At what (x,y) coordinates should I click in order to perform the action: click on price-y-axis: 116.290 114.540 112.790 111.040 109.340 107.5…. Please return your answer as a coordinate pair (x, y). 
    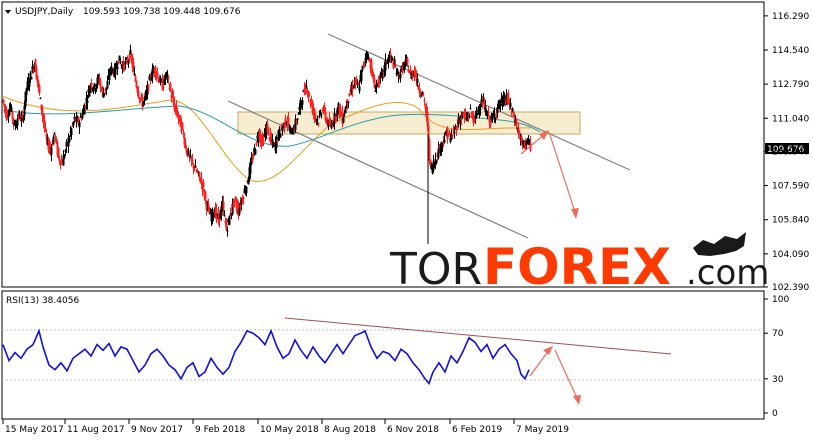
    Looking at the image, I should click on (786, 152).